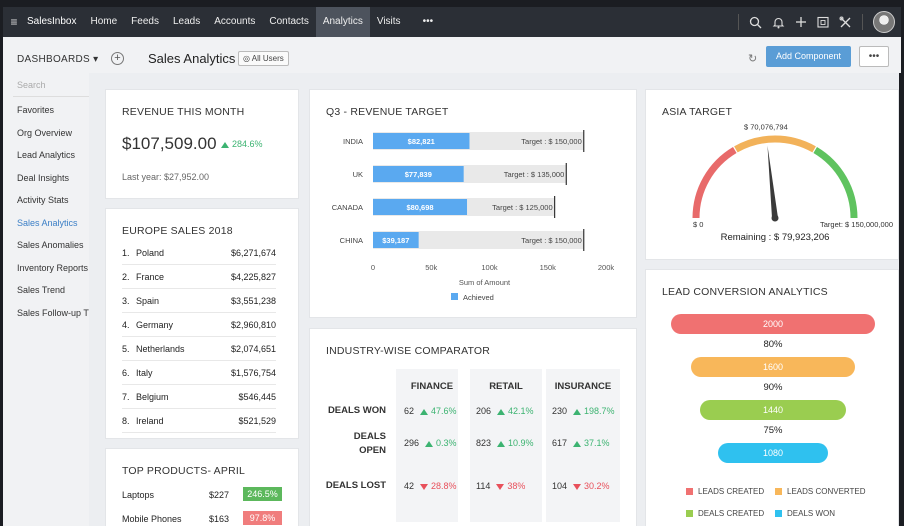 Image resolution: width=904 pixels, height=526 pixels. What do you see at coordinates (253, 373) in the screenshot?
I see `sales-value: $1,576,754` at bounding box center [253, 373].